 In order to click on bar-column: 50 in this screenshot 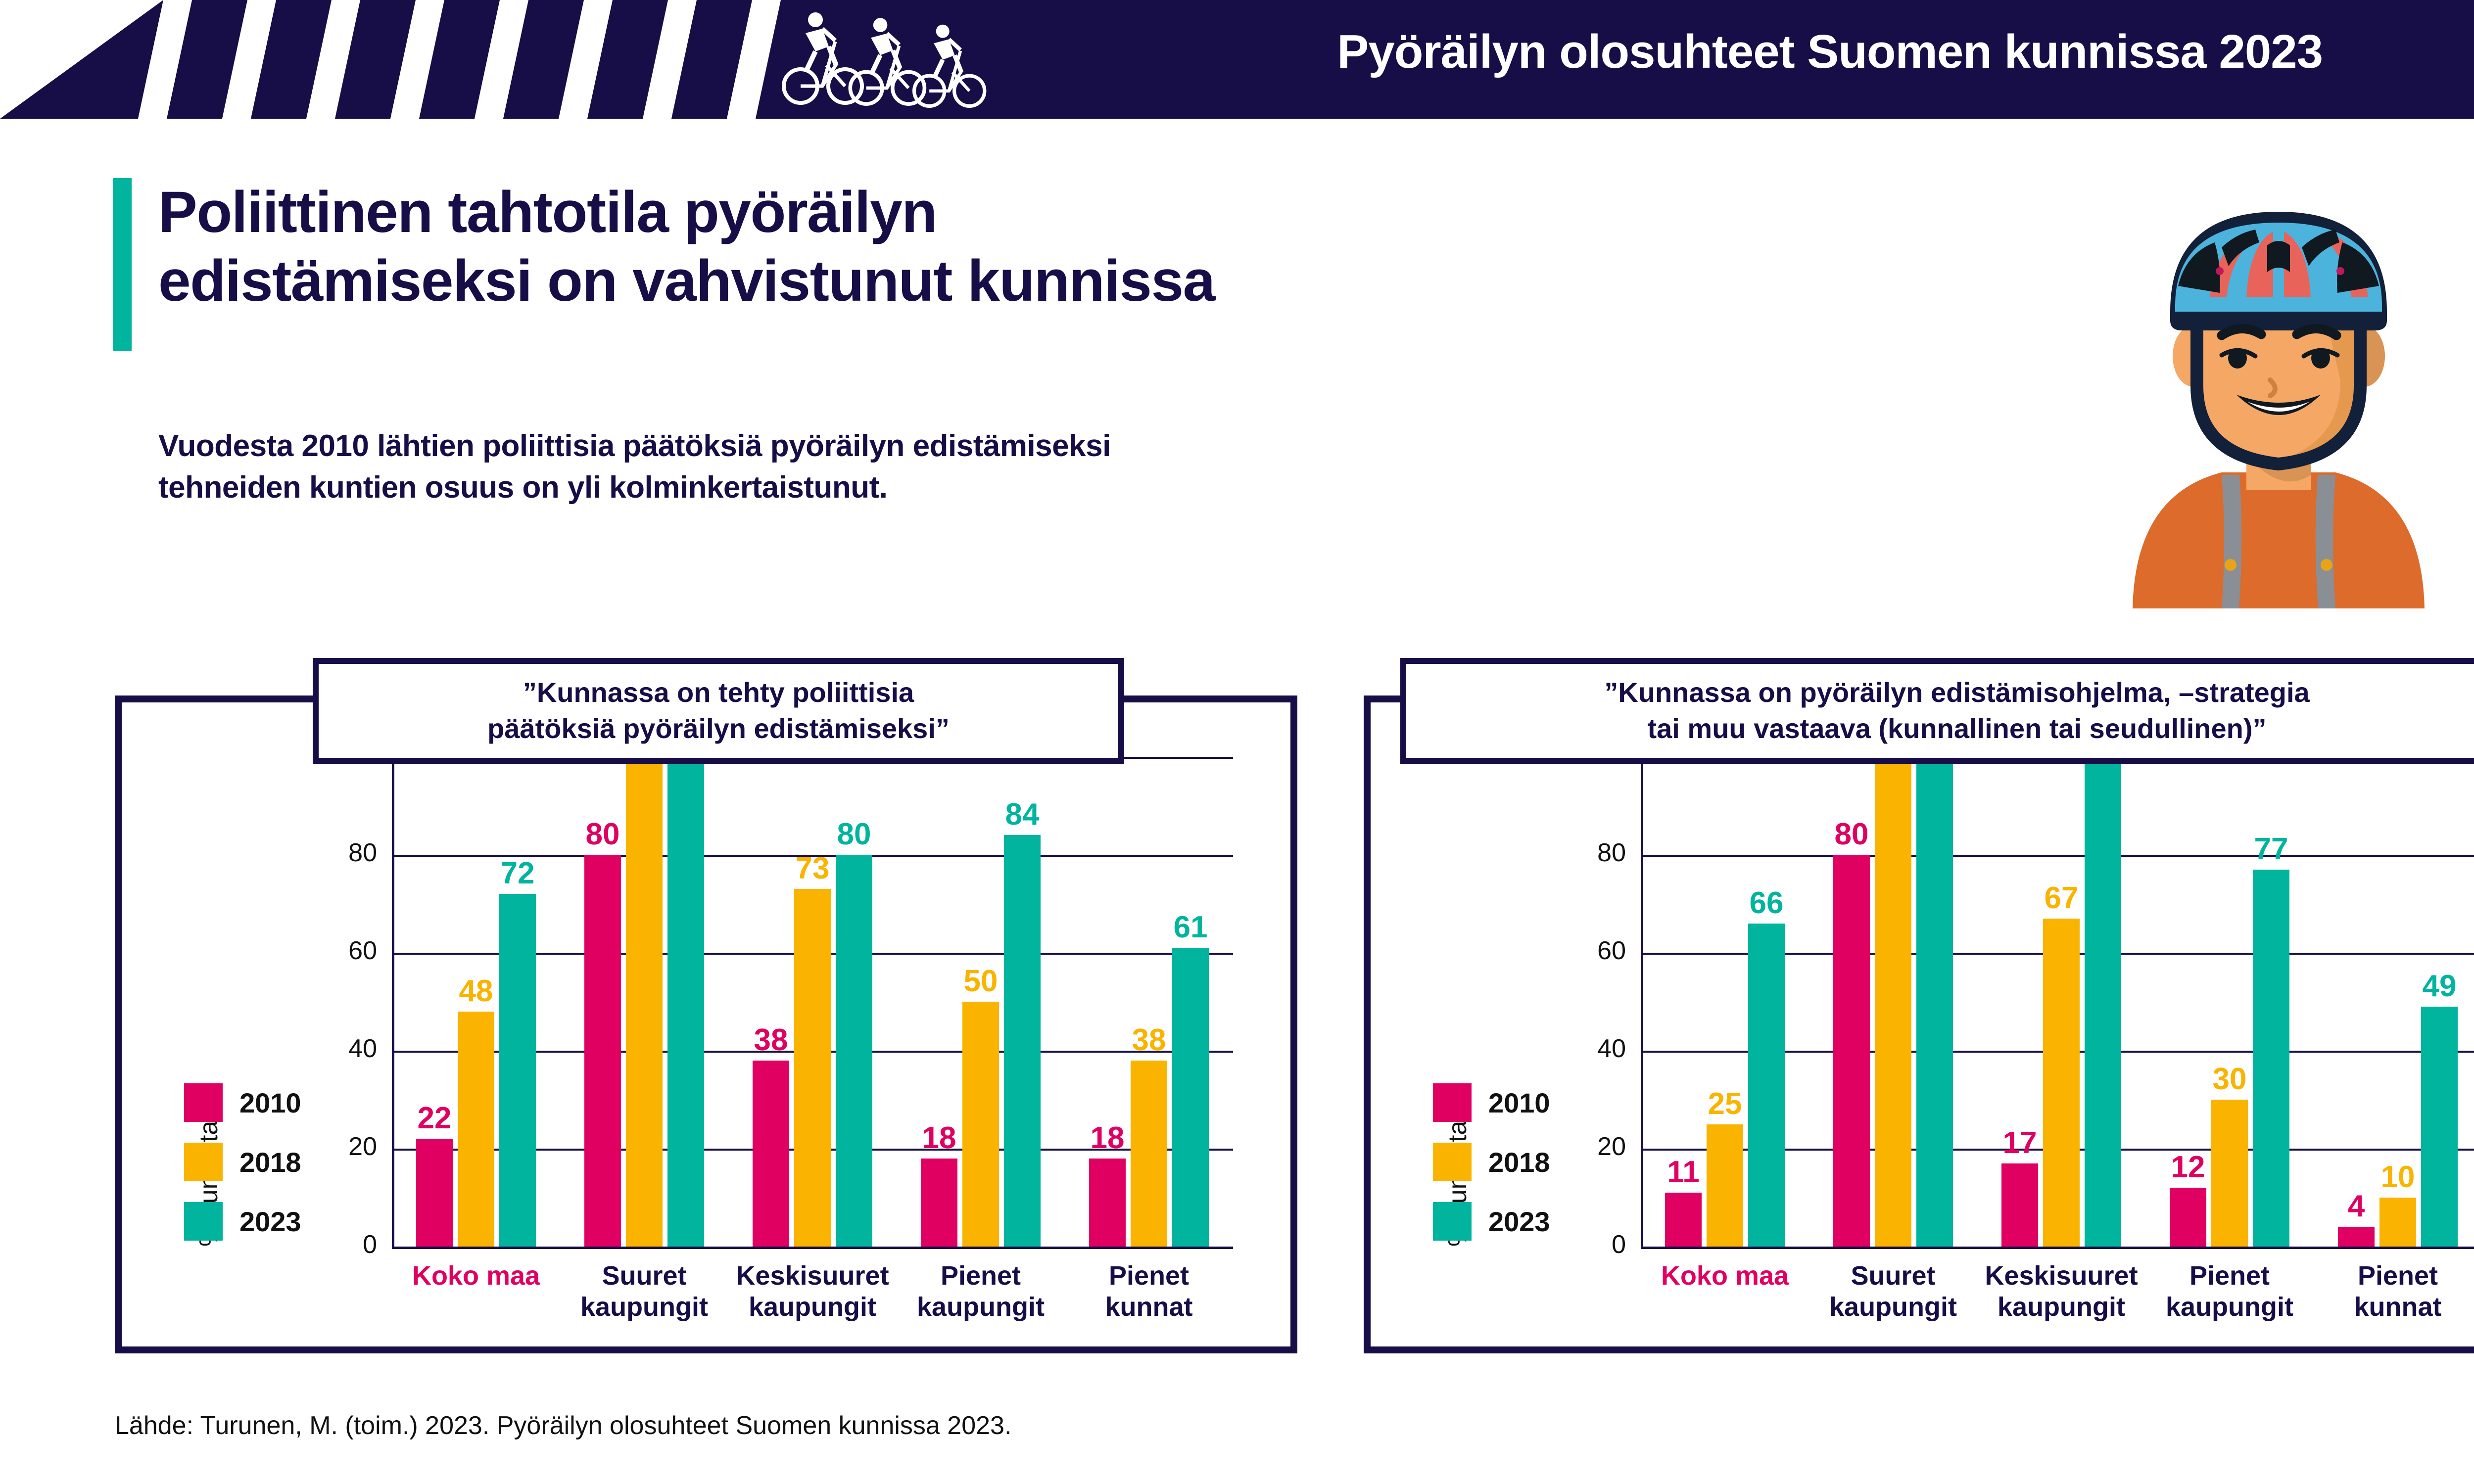, I will do `click(981, 1002)`.